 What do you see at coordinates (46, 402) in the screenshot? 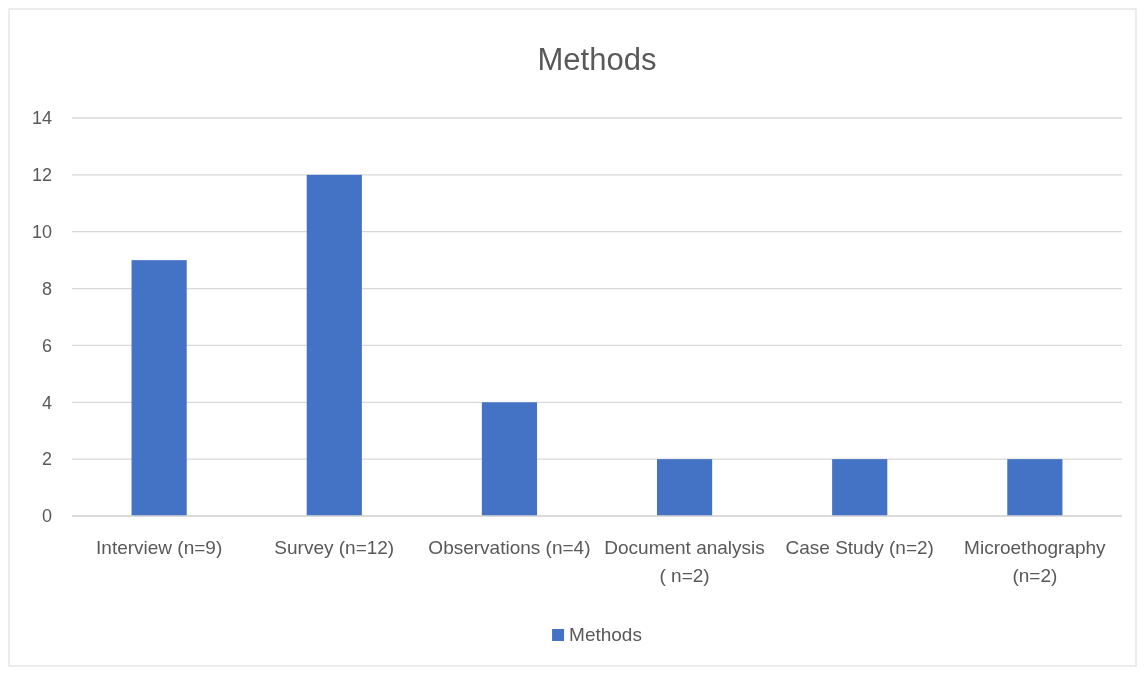
I see `y-tick-label: 4` at bounding box center [46, 402].